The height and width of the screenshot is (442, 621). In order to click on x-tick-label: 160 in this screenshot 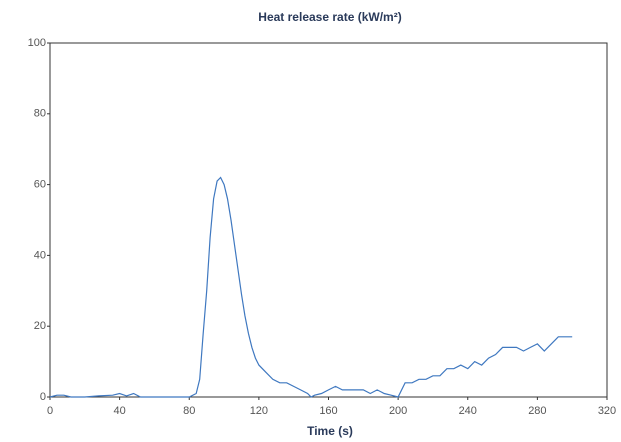, I will do `click(328, 411)`.